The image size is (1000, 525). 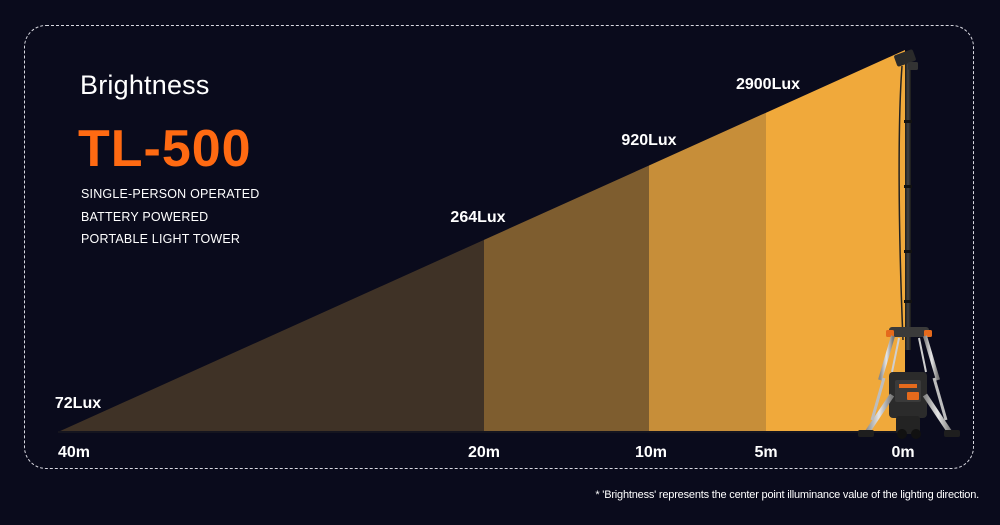 What do you see at coordinates (78, 403) in the screenshot?
I see `lux-label-40m: 72Lux` at bounding box center [78, 403].